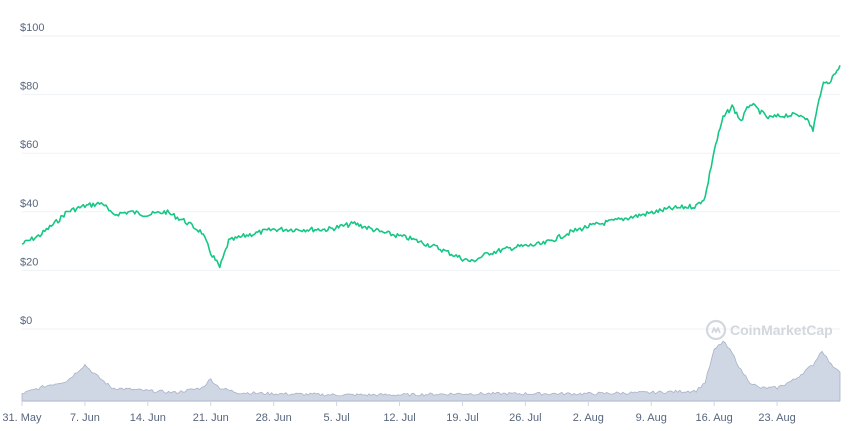  Describe the element at coordinates (781, 330) in the screenshot. I see `watermark-text: CoinMarketCap` at that location.